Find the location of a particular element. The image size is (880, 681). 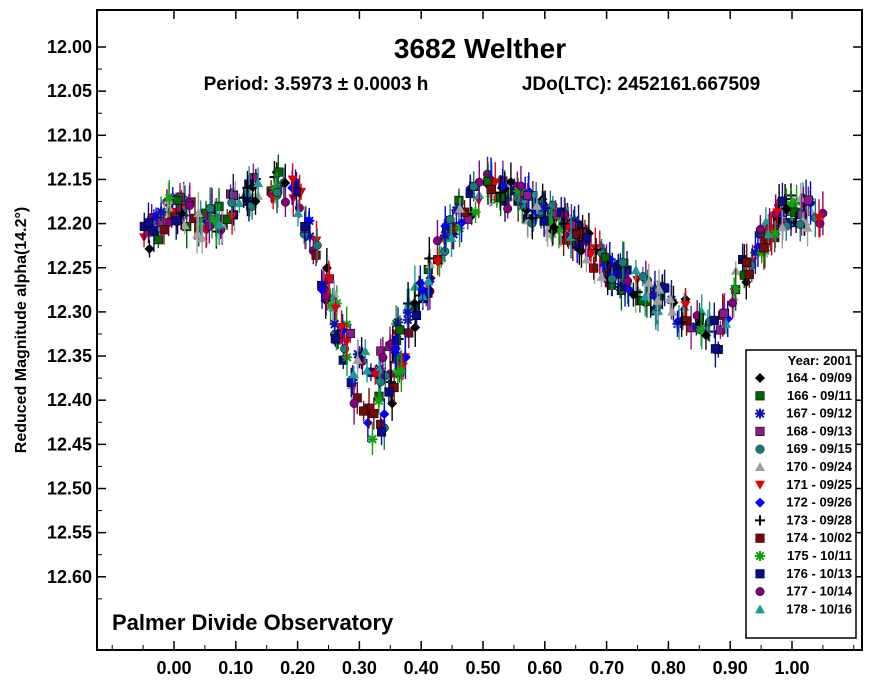

legend-label: 170 - 09/24 is located at coordinates (819, 466).